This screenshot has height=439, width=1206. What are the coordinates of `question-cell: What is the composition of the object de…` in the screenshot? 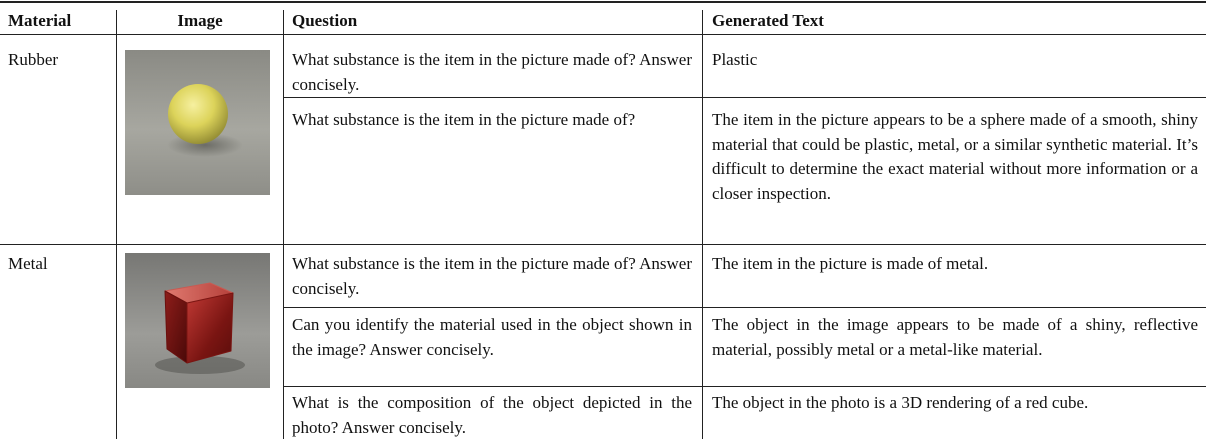 It's located at (492, 415).